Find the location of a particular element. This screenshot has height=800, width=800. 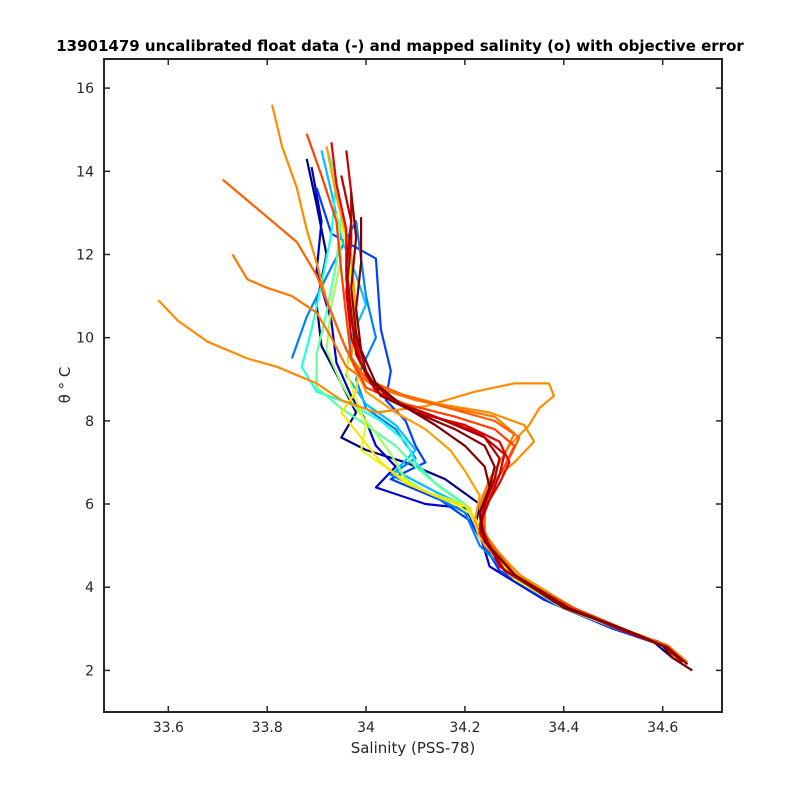

x-tick-label: 34 is located at coordinates (366, 728).